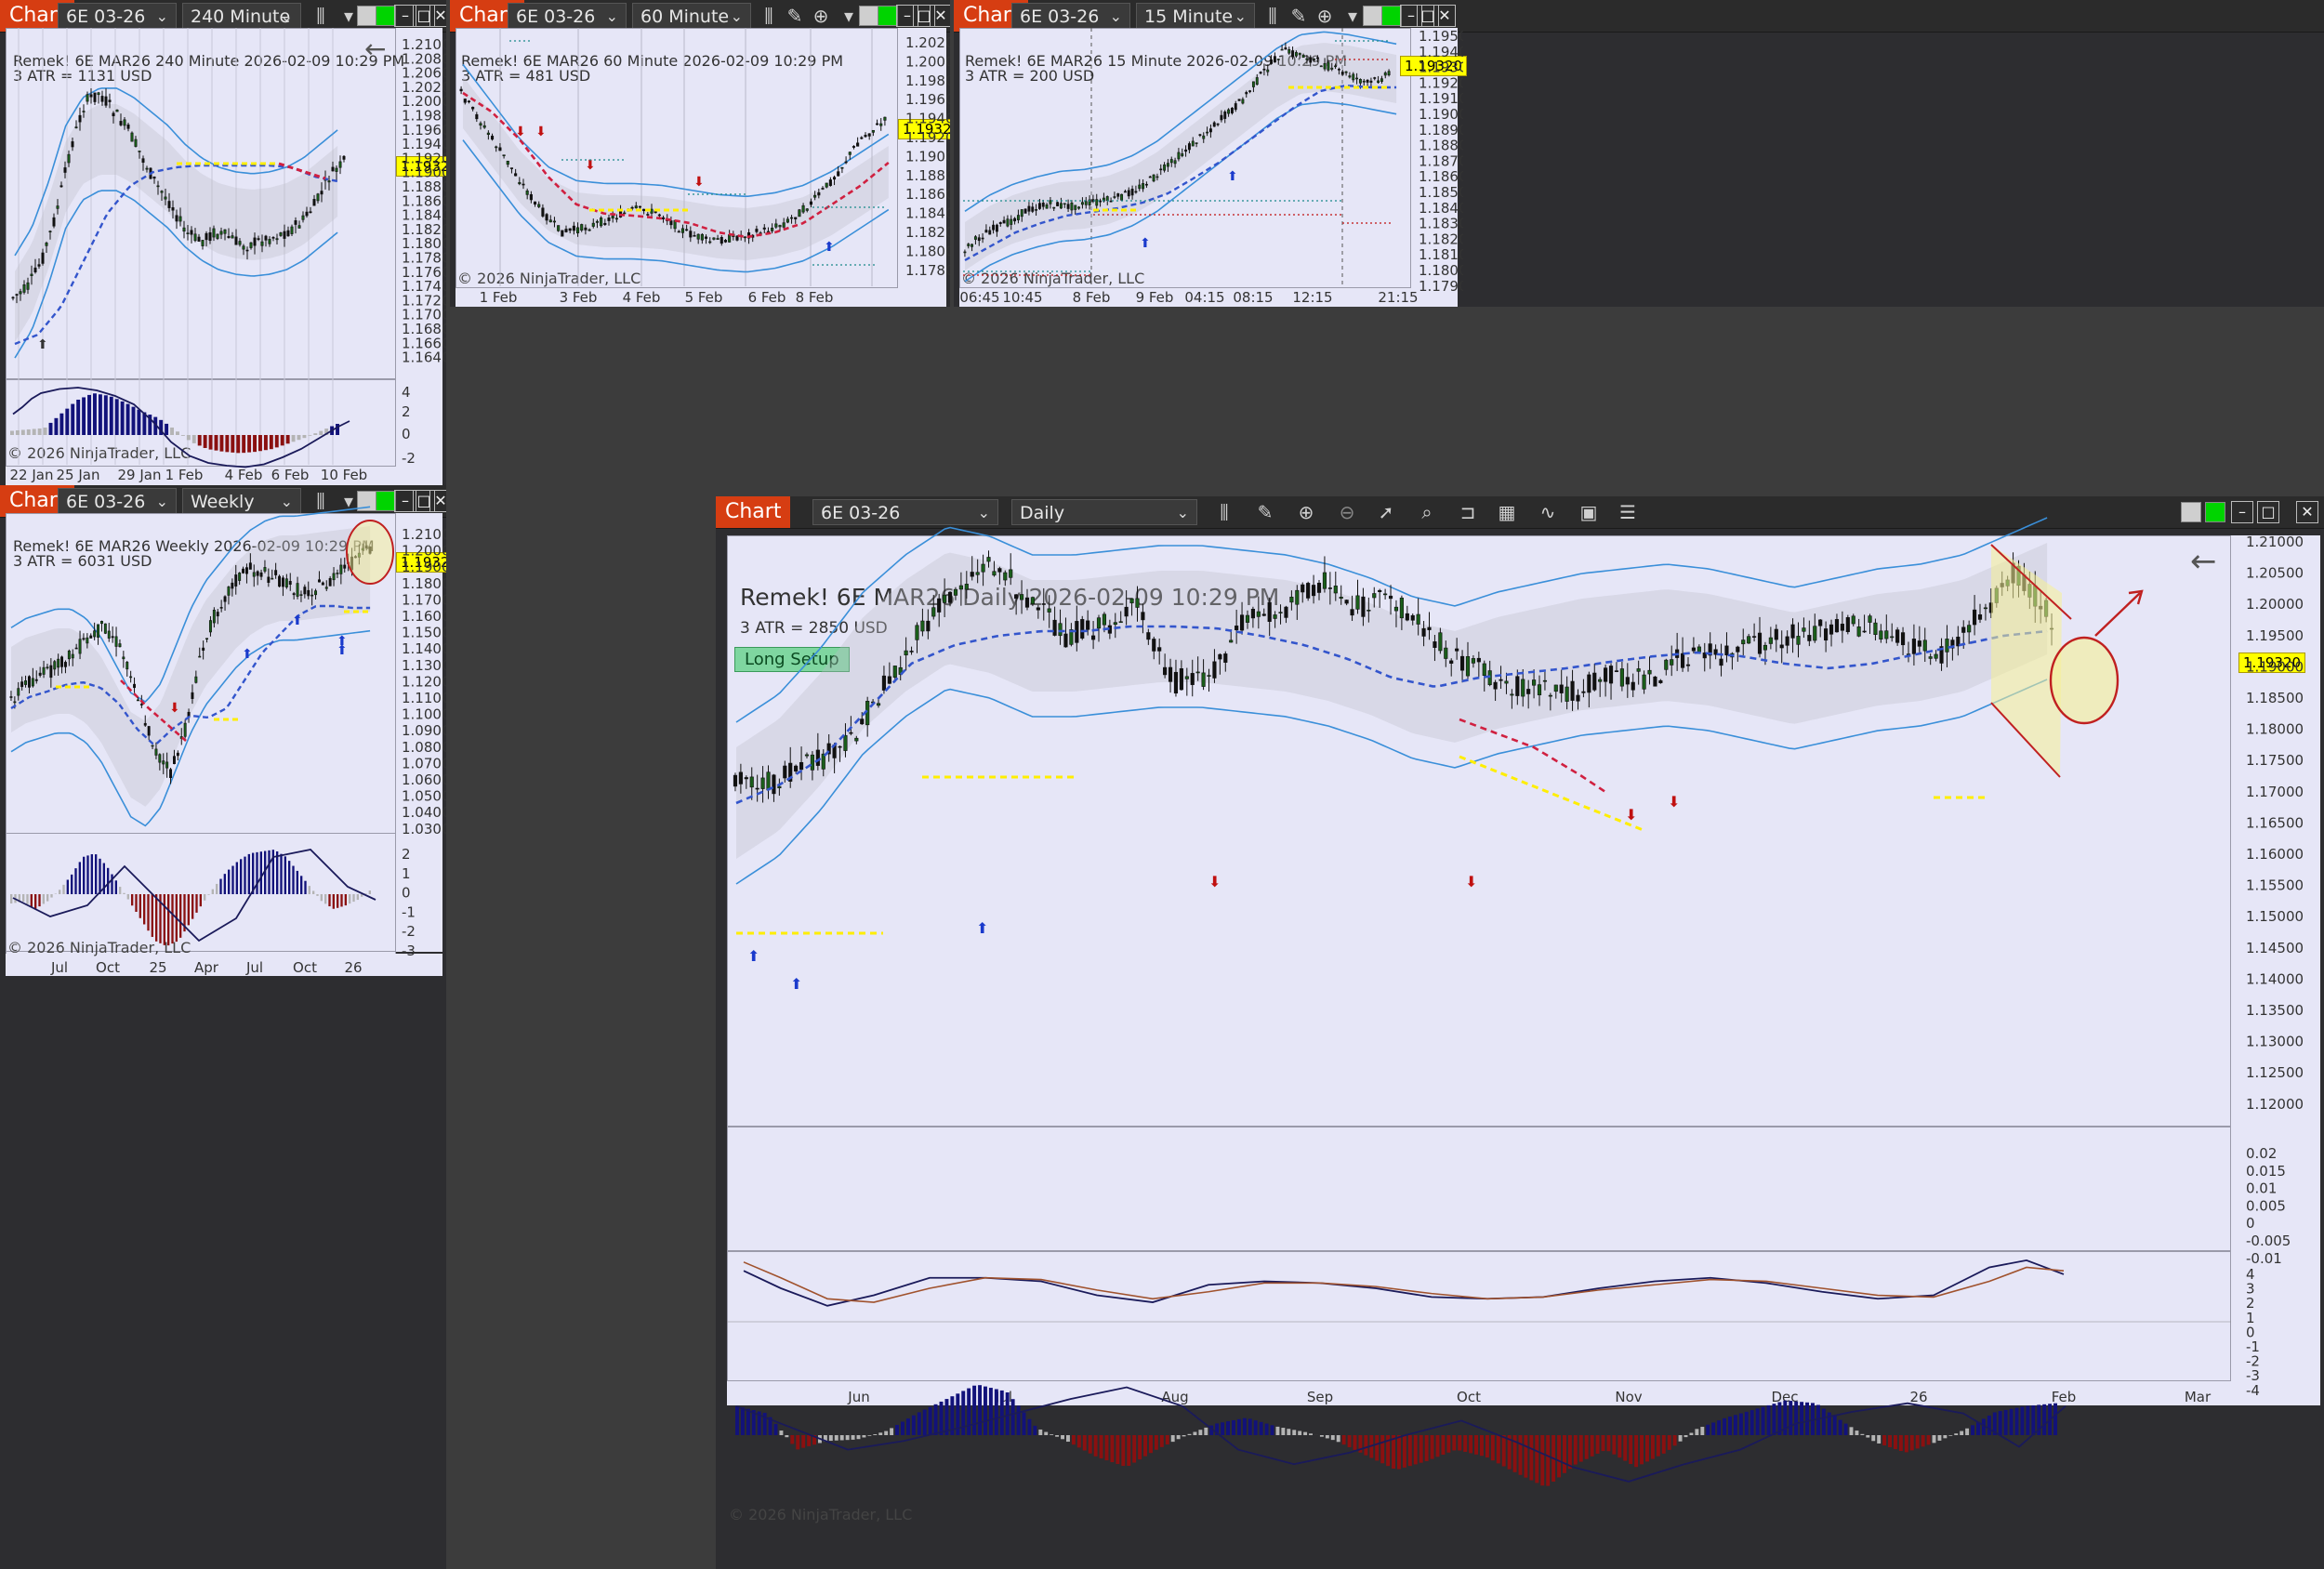 This screenshot has height=1569, width=2324. What do you see at coordinates (2191, 512) in the screenshot?
I see `color-swatch-gray` at bounding box center [2191, 512].